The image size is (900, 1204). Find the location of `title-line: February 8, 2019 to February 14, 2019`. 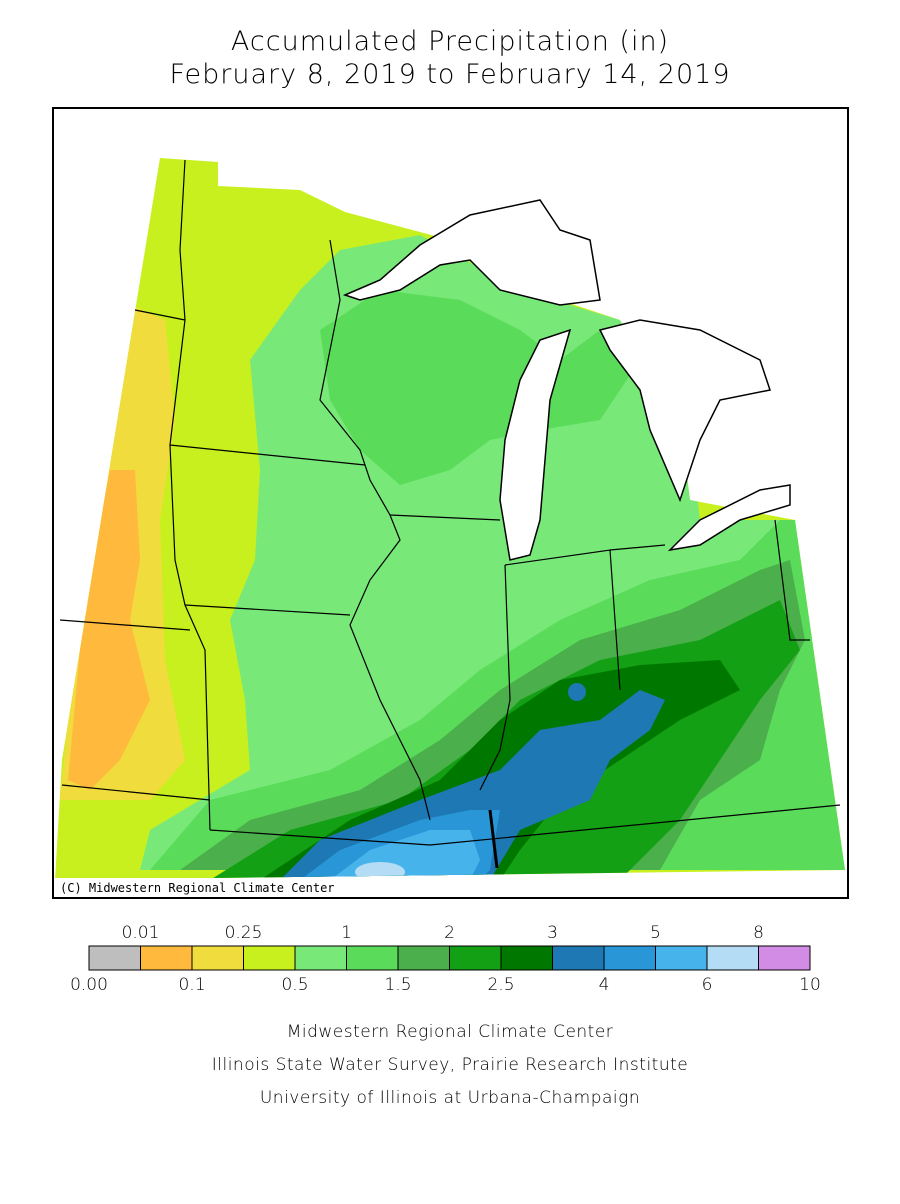

title-line: February 8, 2019 to February 14, 2019 is located at coordinates (449, 74).